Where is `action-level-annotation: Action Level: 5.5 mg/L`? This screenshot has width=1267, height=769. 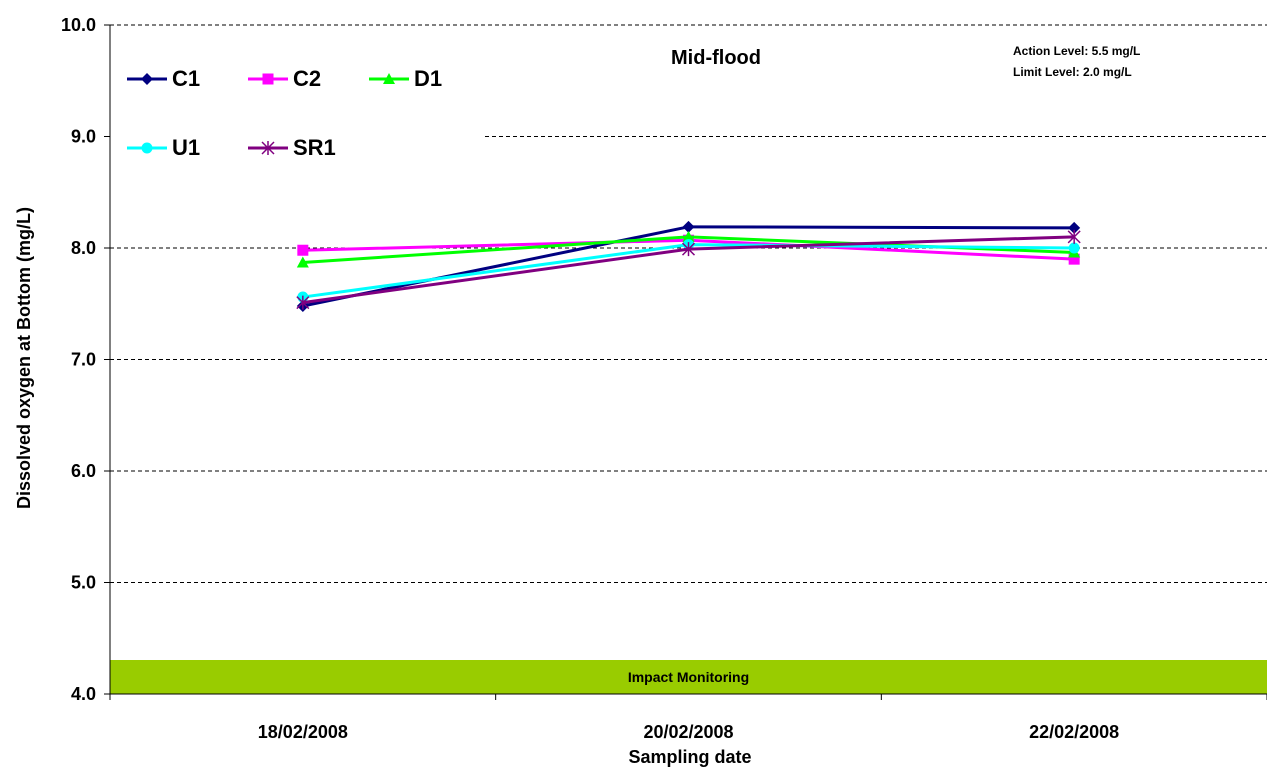 action-level-annotation: Action Level: 5.5 mg/L is located at coordinates (1076, 51).